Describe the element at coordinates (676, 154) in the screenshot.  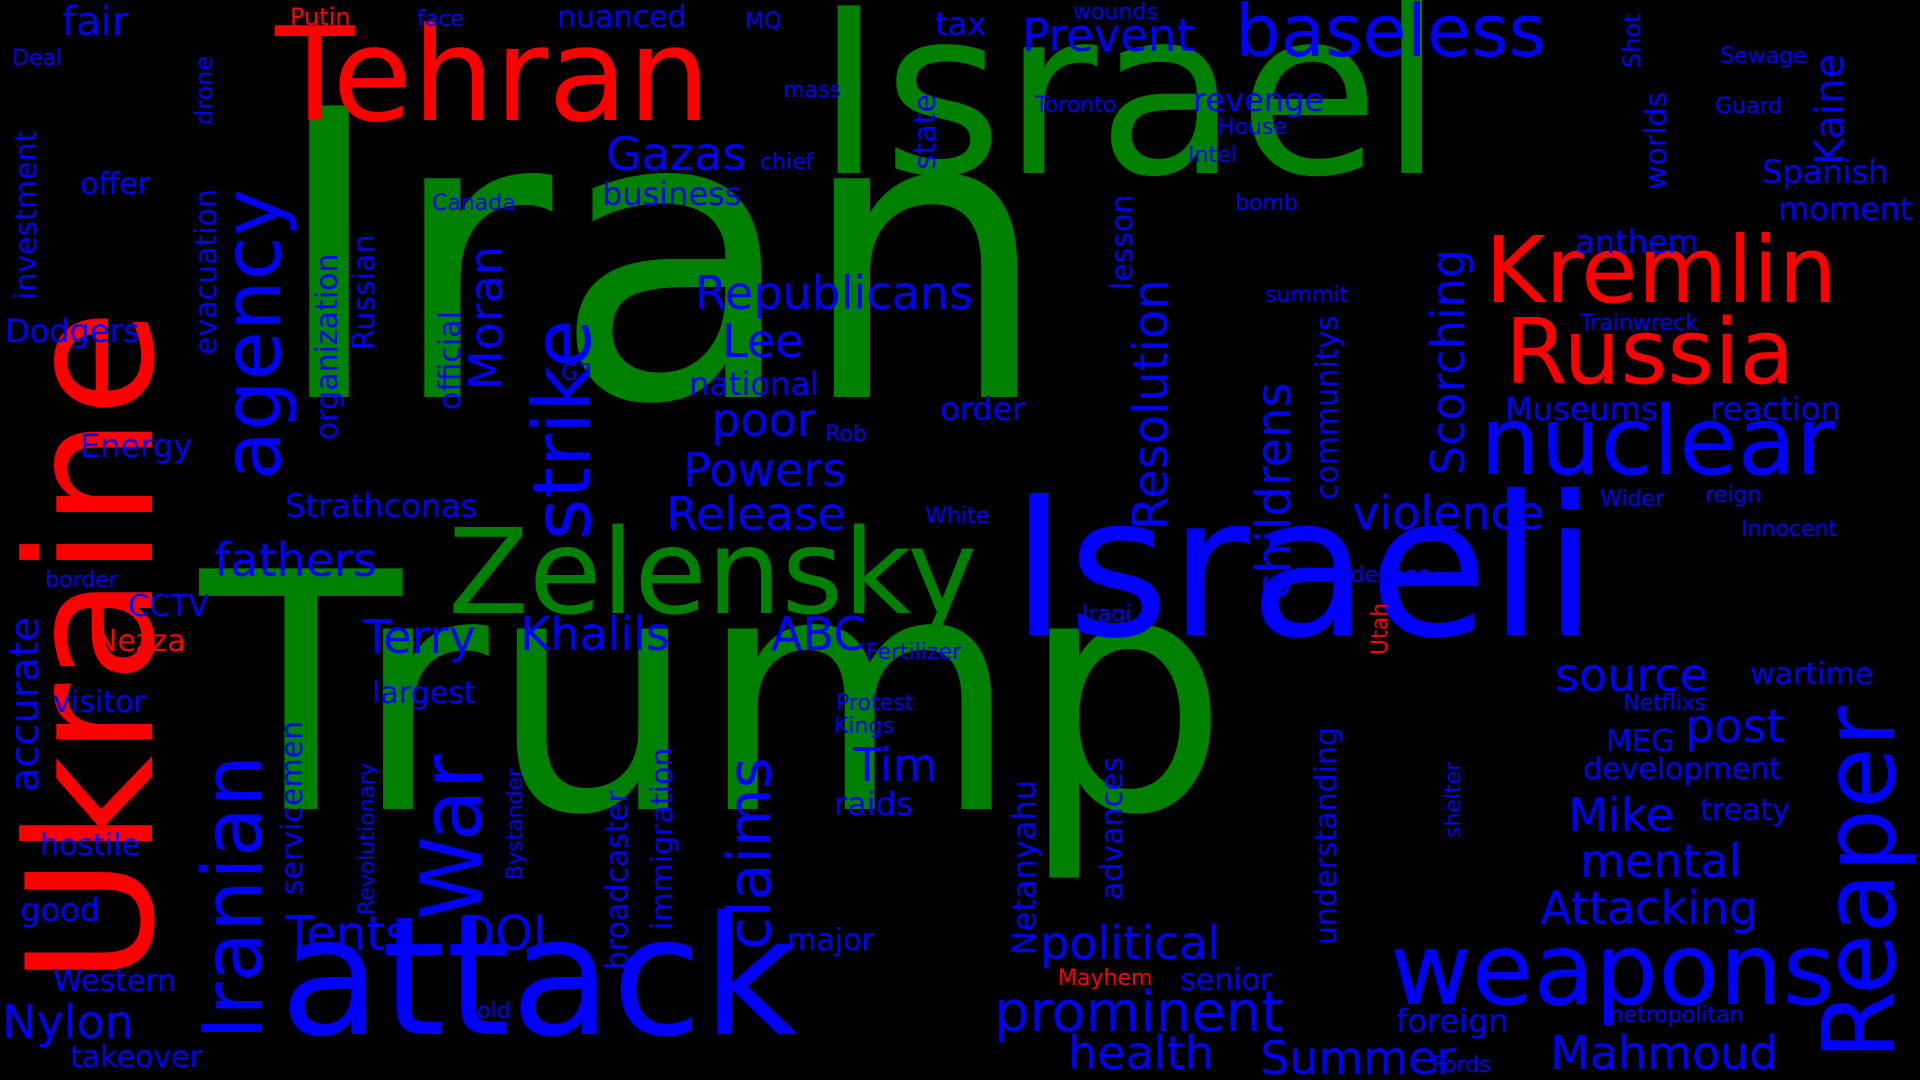
I see `word-gazas: Gazas` at that location.